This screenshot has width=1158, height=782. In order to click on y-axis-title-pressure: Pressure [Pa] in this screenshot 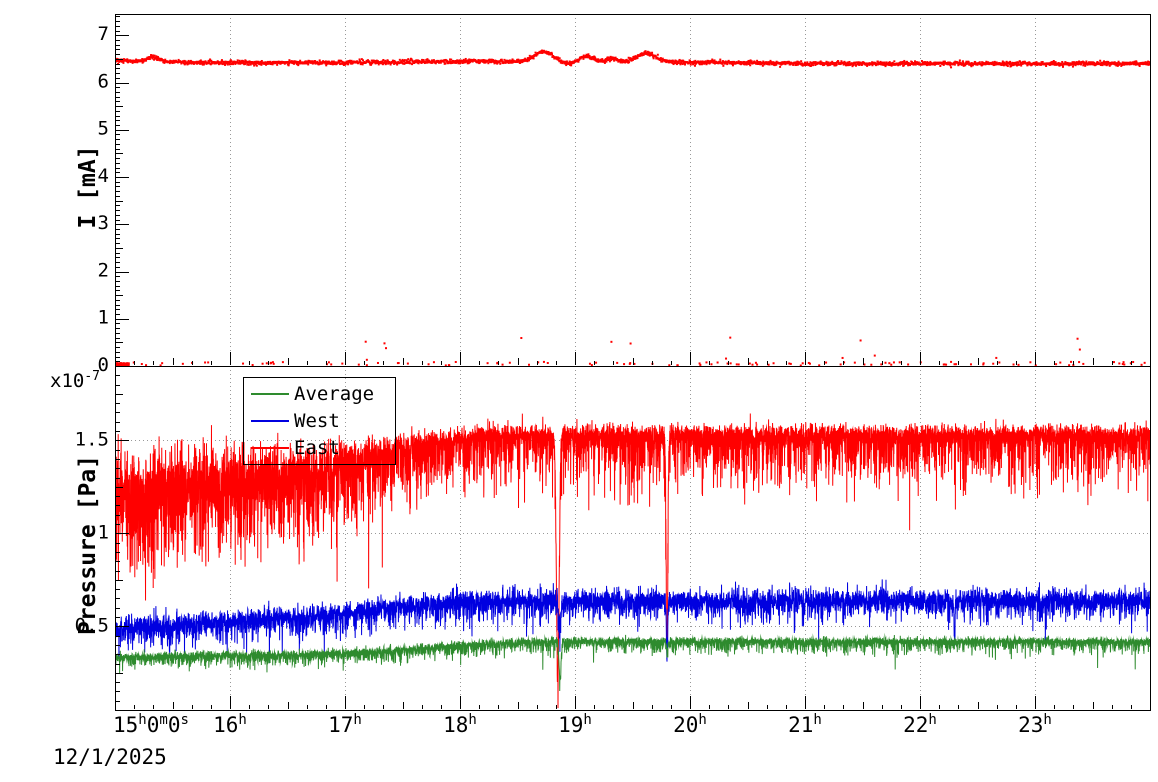, I will do `click(88, 545)`.